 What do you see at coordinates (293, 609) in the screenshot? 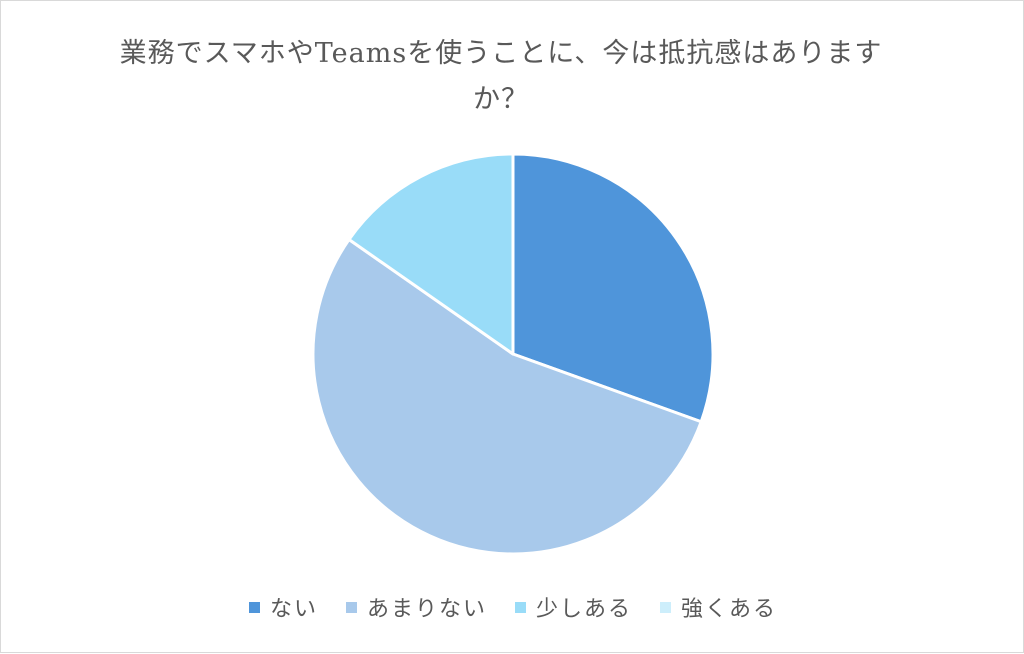
I see `legend-label: ない` at bounding box center [293, 609].